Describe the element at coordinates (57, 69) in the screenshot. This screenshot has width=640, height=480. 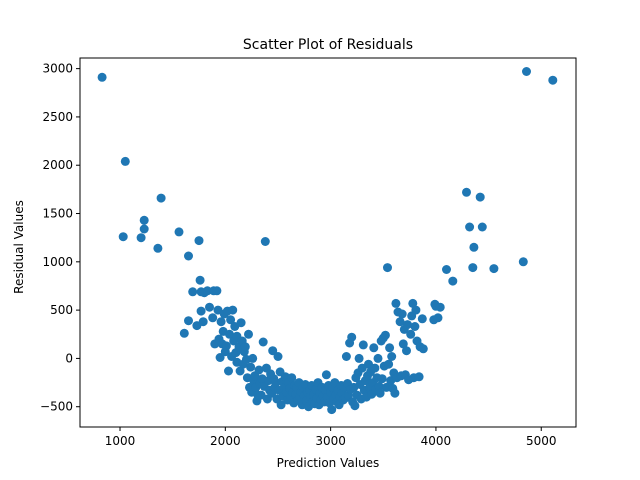
I see `y-tick-label: 3000` at that location.